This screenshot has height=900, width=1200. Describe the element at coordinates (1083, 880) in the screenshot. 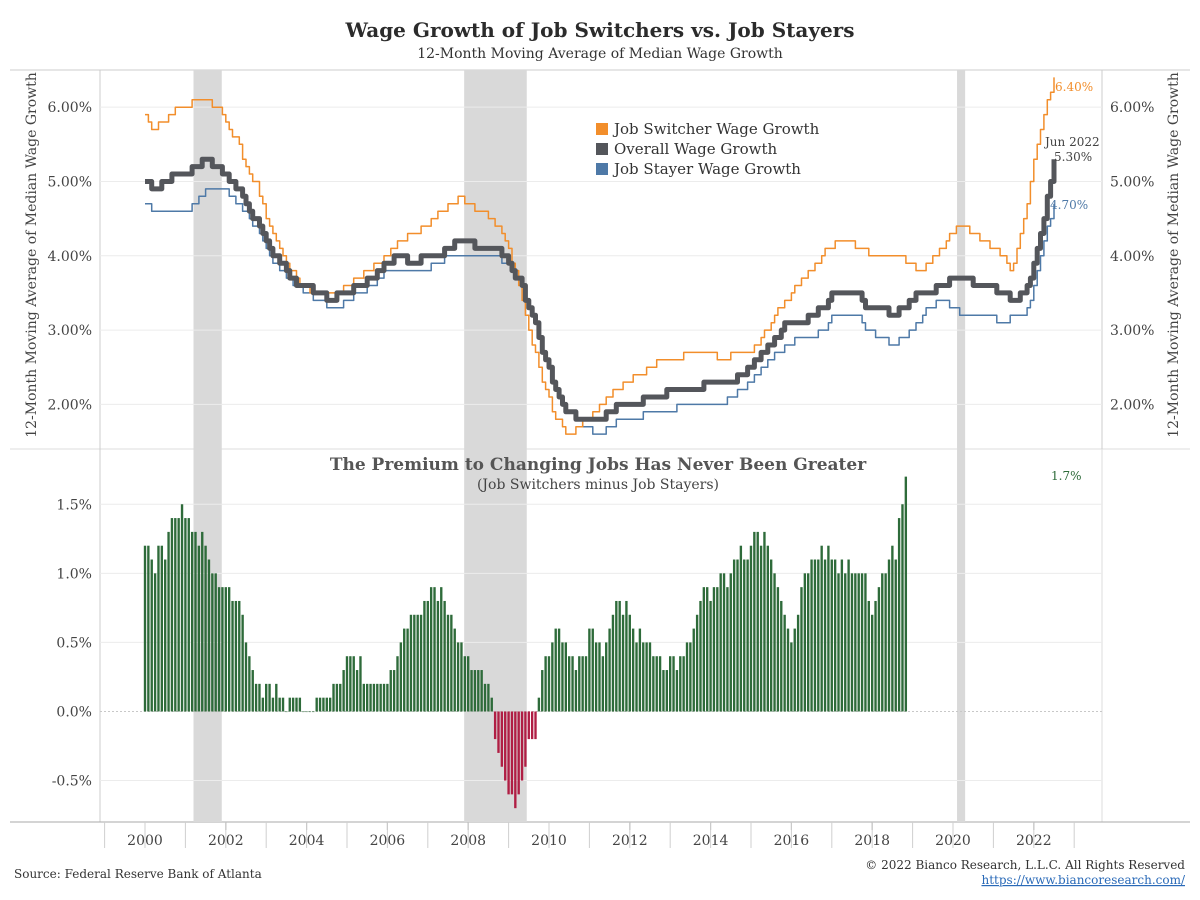

I see `website-link: https://www.biancoresearch.com/` at that location.